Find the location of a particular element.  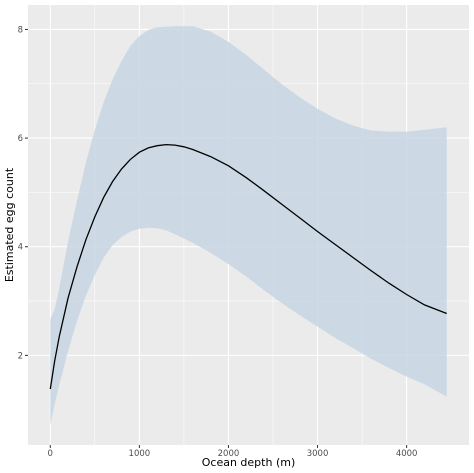

x-tick-label: 0 is located at coordinates (50, 454).